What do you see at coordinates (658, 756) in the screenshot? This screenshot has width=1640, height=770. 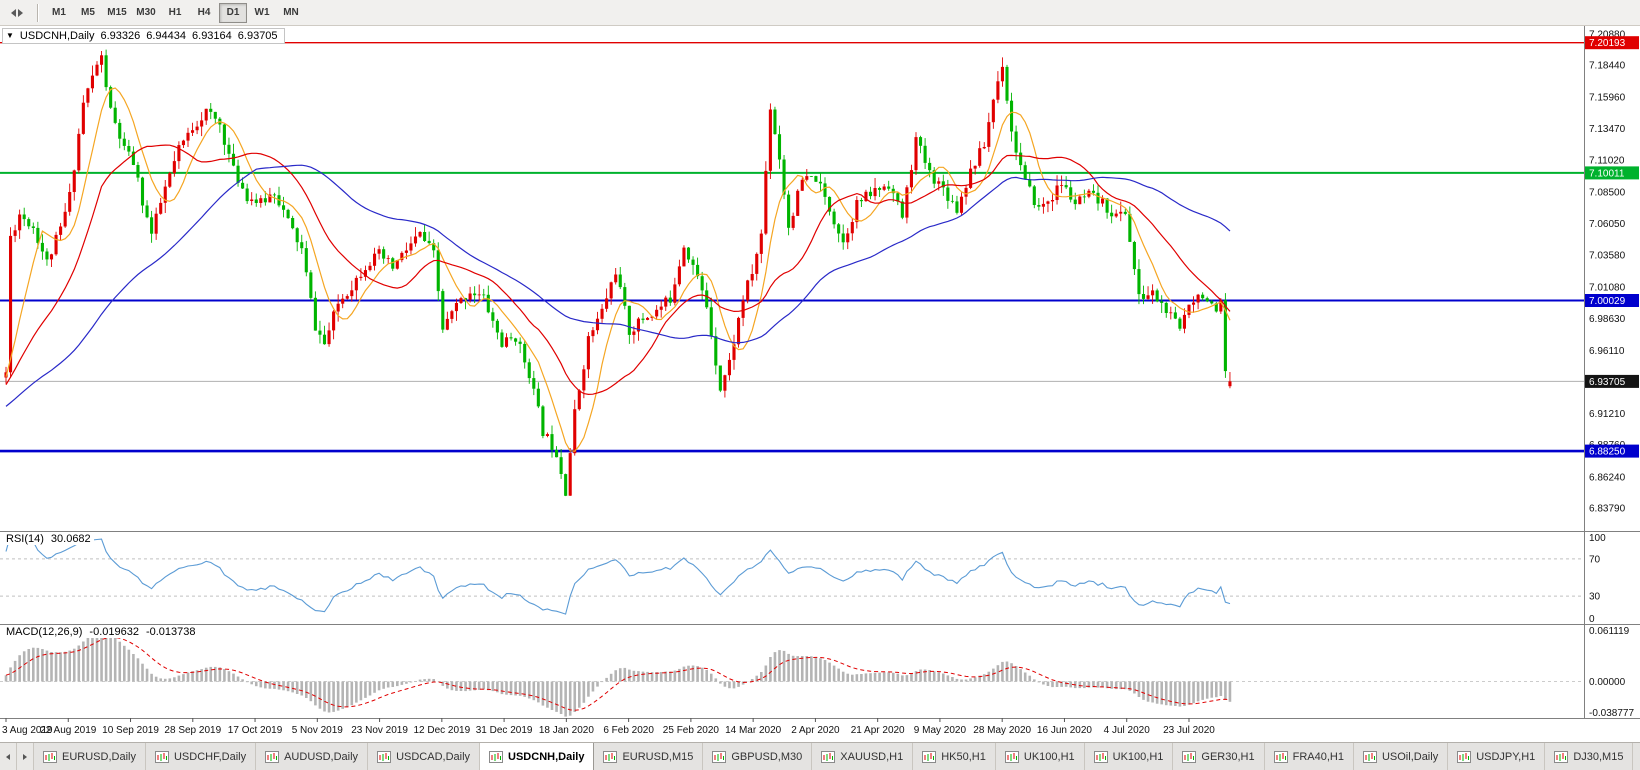 I see `tab-label: EURUSD,M15` at bounding box center [658, 756].